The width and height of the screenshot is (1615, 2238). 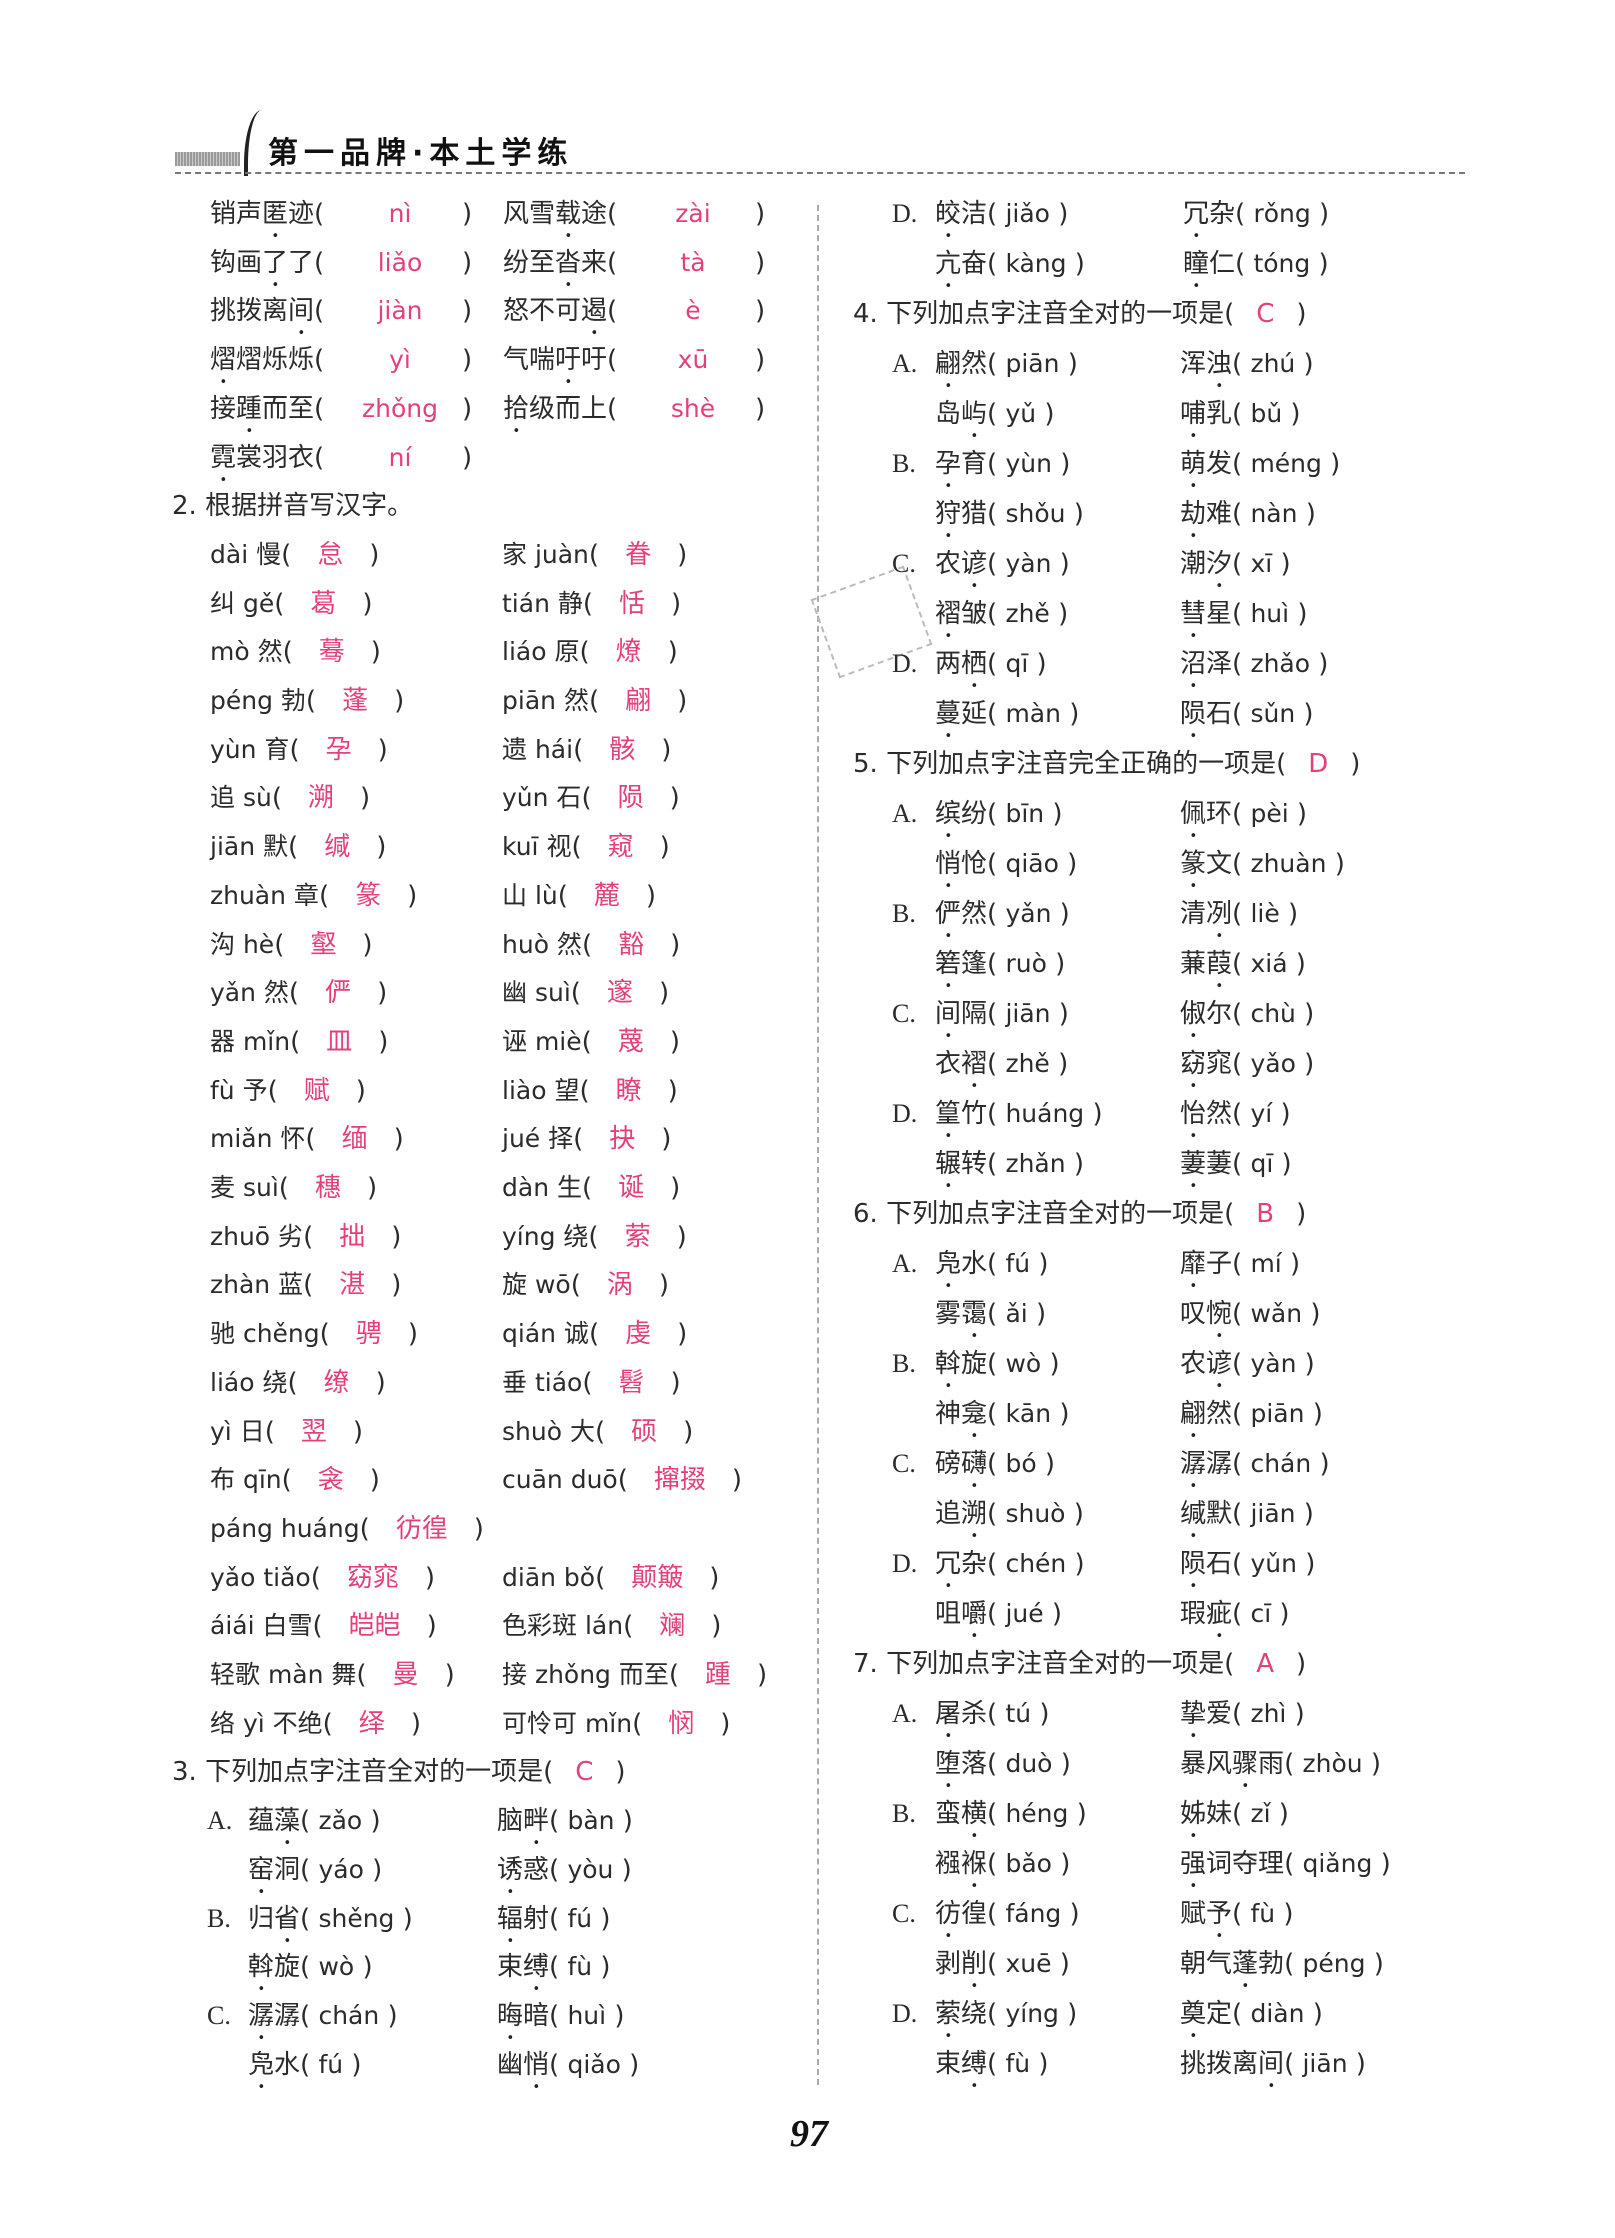 I want to click on emphasized-char: 悄, so click(x=536, y=2064).